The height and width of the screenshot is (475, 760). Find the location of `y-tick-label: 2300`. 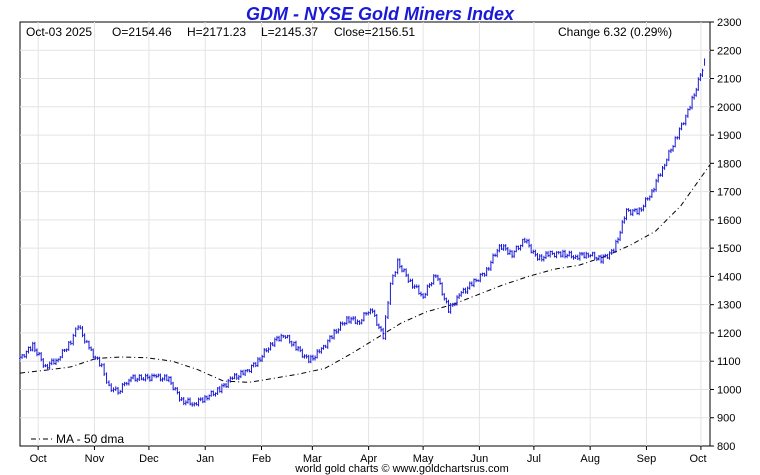

y-tick-label: 2300 is located at coordinates (729, 23).